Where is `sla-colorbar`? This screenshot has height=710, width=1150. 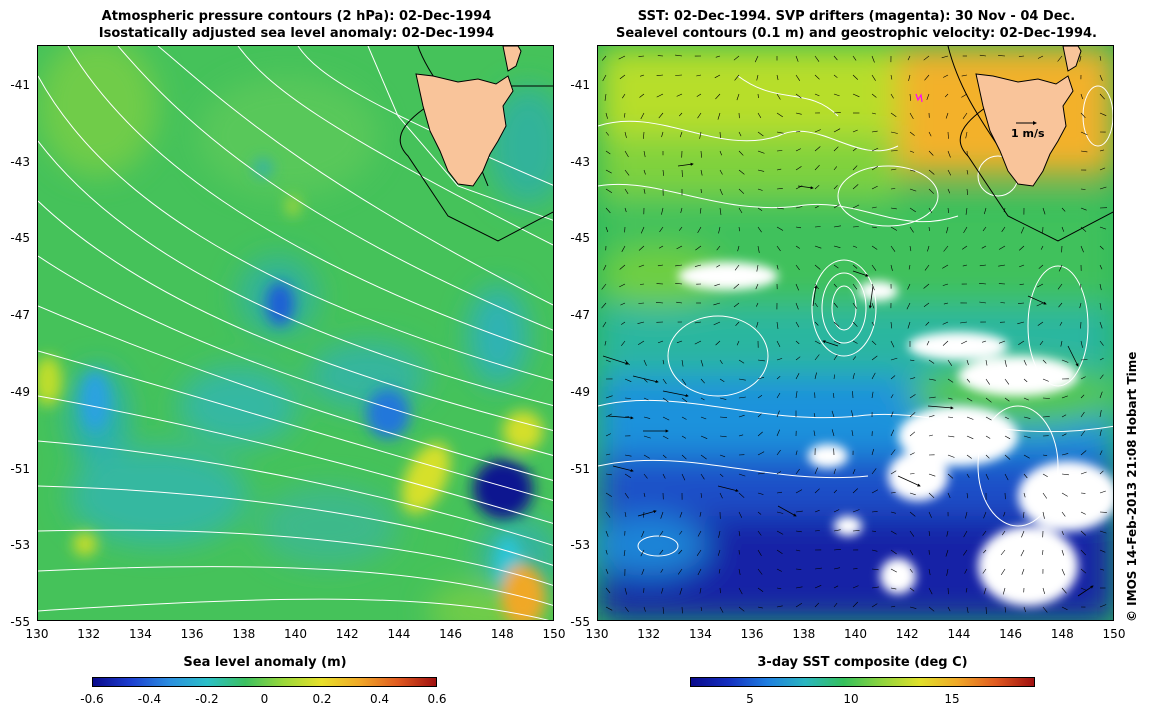 sla-colorbar is located at coordinates (264, 682).